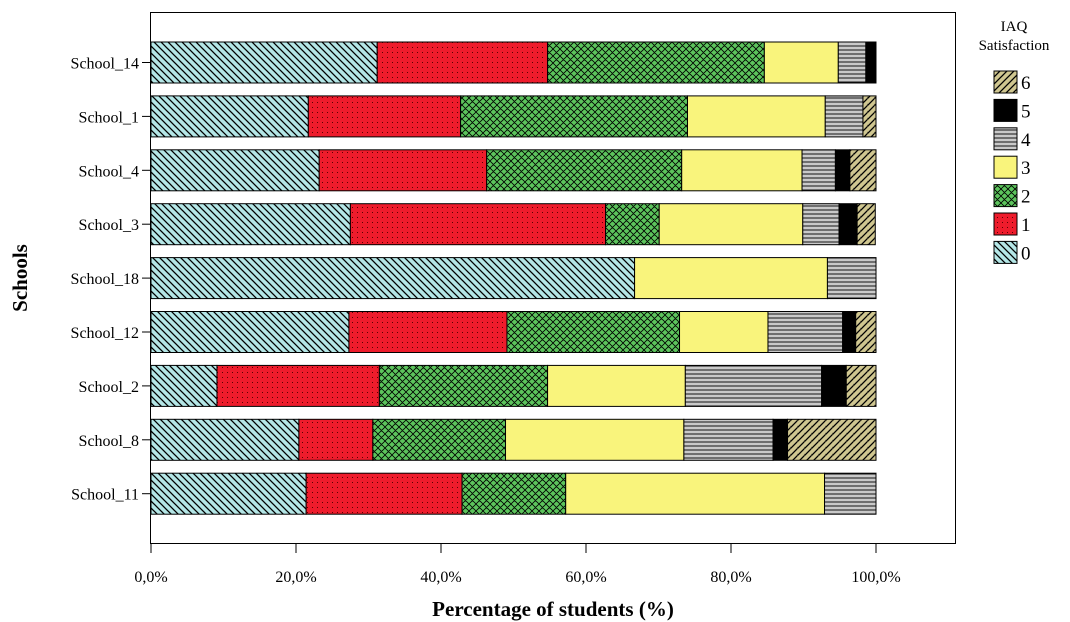 The height and width of the screenshot is (622, 1070). What do you see at coordinates (150, 577) in the screenshot?
I see `x-tick-label: 0,0%` at bounding box center [150, 577].